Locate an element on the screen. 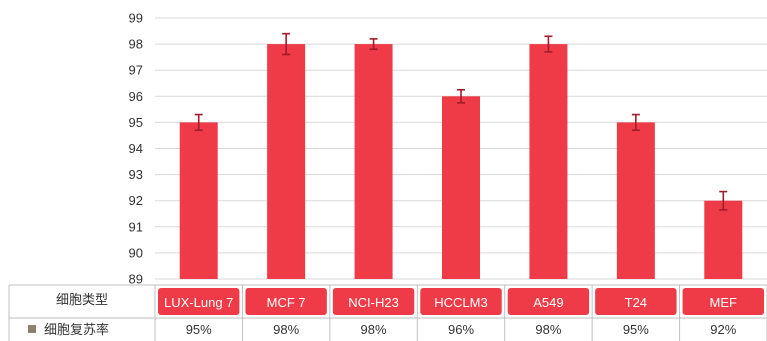  table-header-label: 细胞类型 is located at coordinates (82, 299).